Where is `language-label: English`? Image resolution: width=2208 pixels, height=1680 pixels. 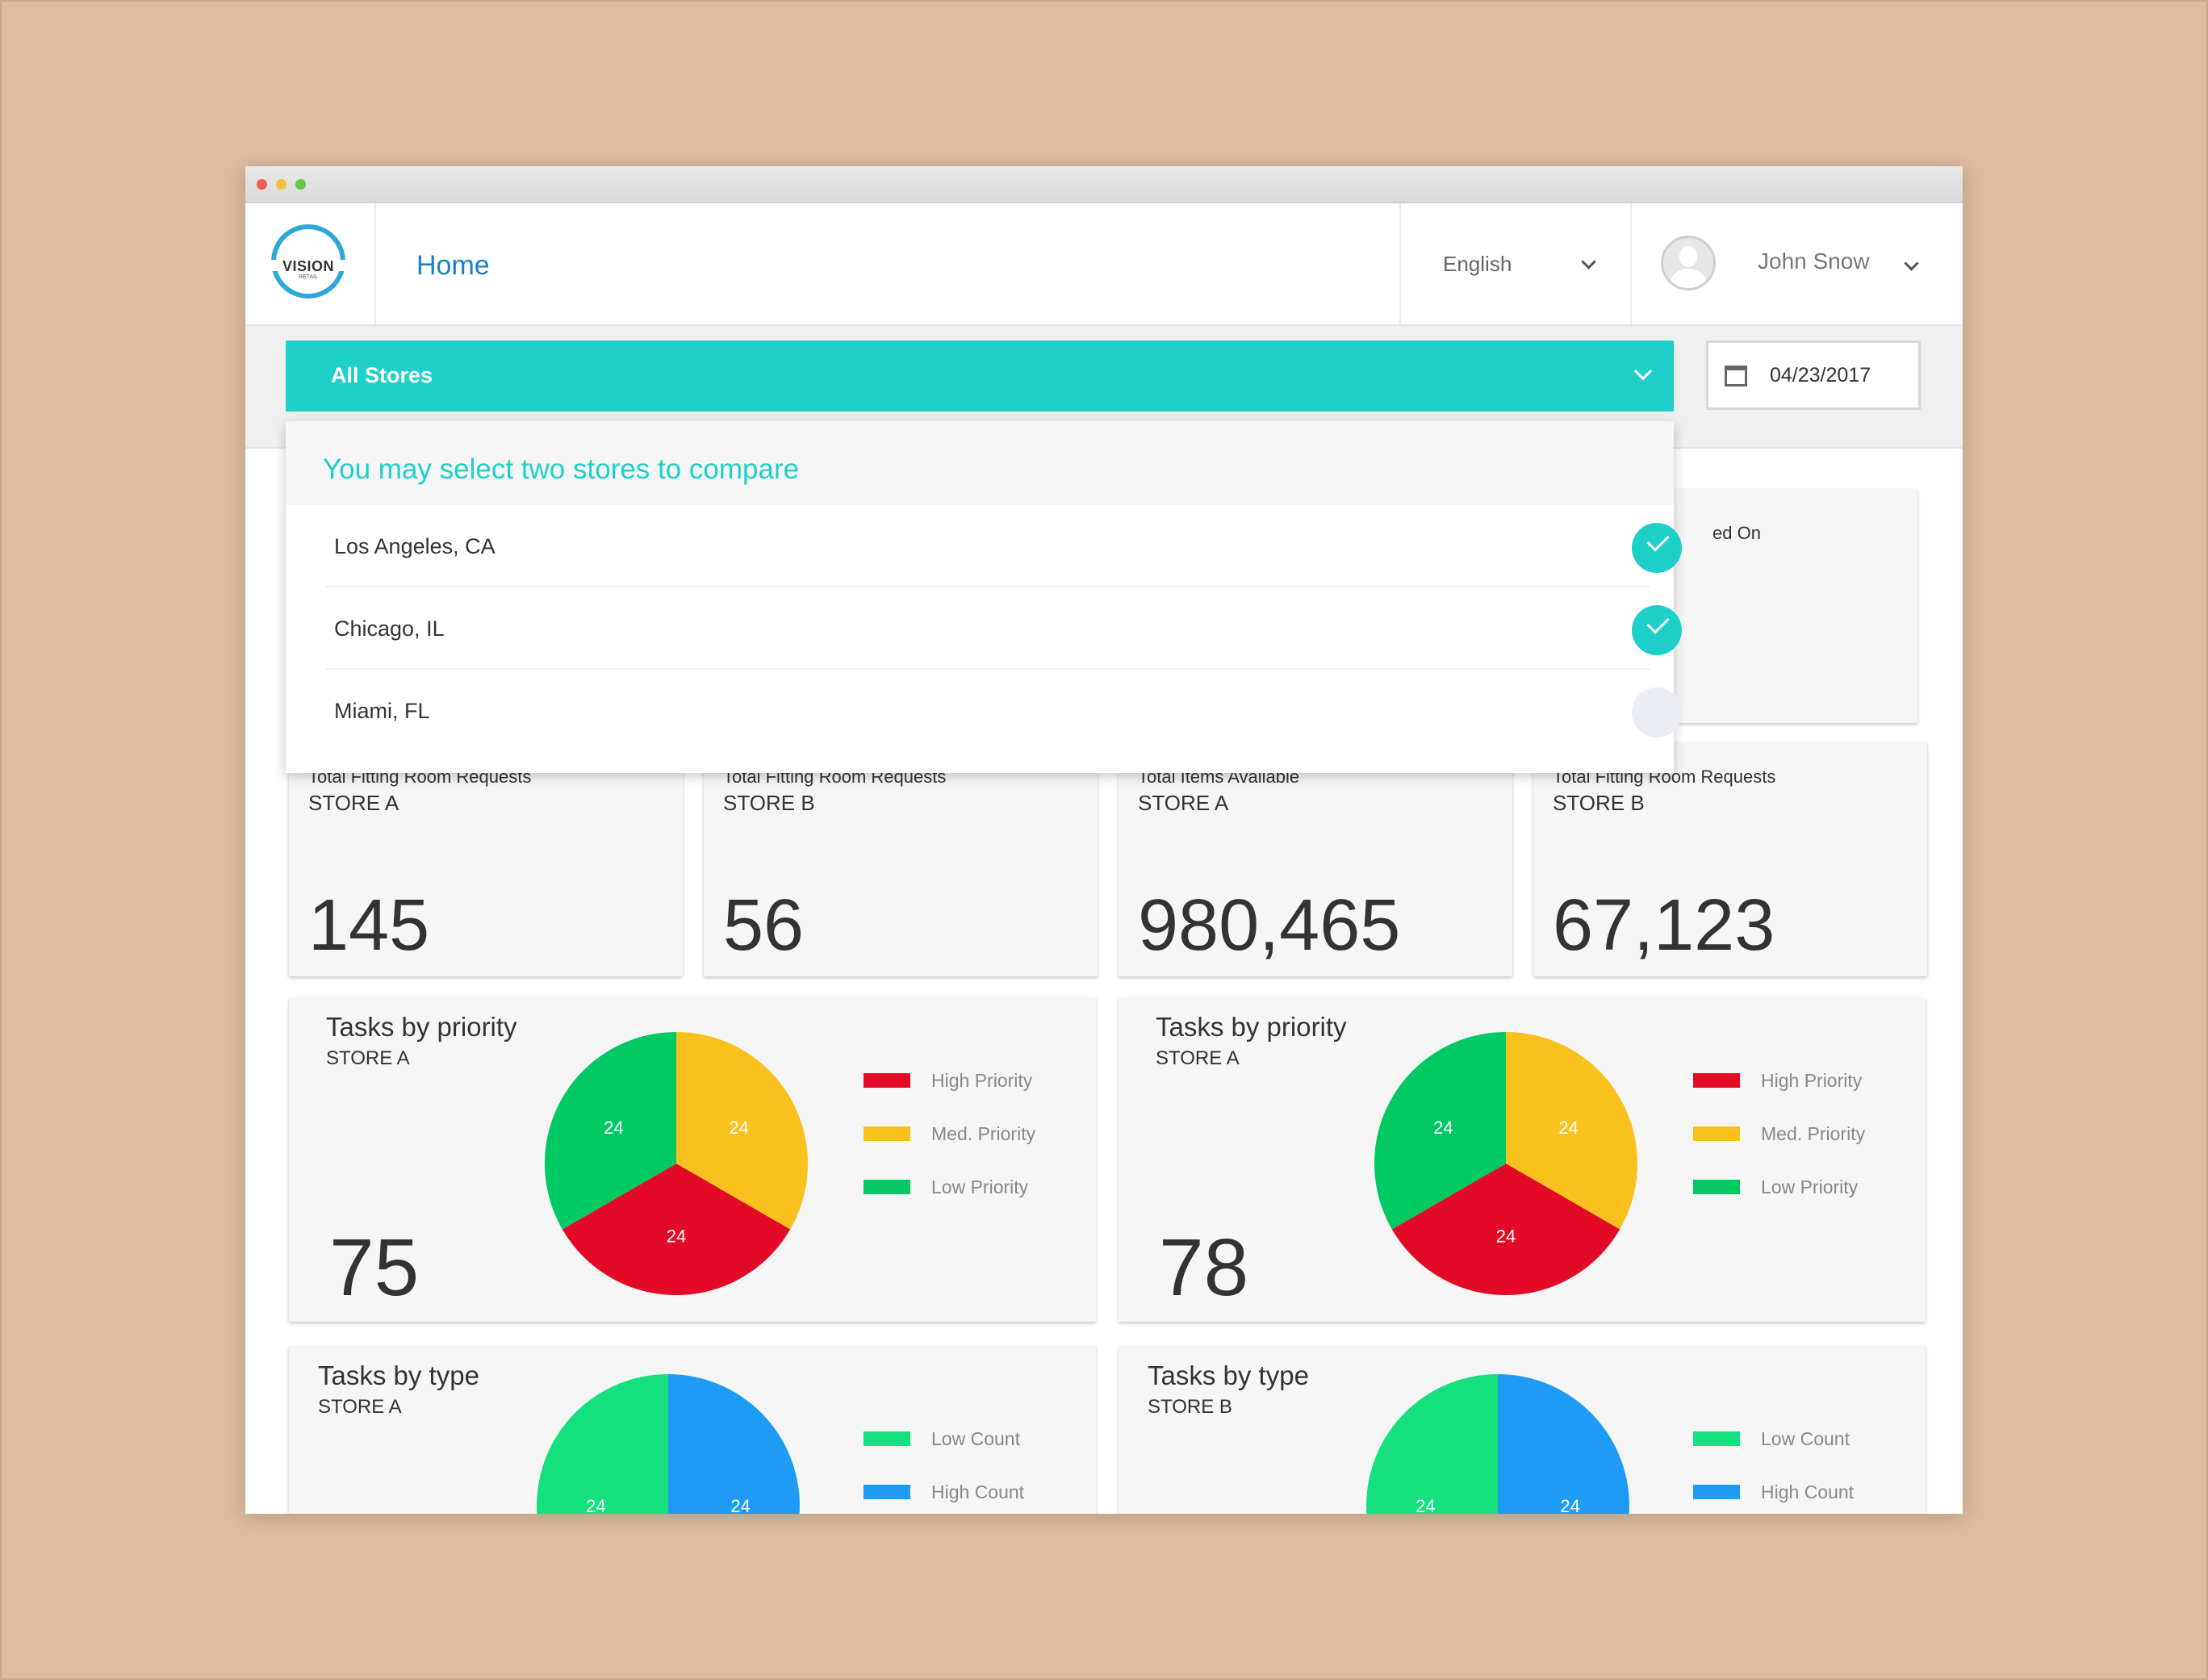
language-label: English is located at coordinates (1477, 264).